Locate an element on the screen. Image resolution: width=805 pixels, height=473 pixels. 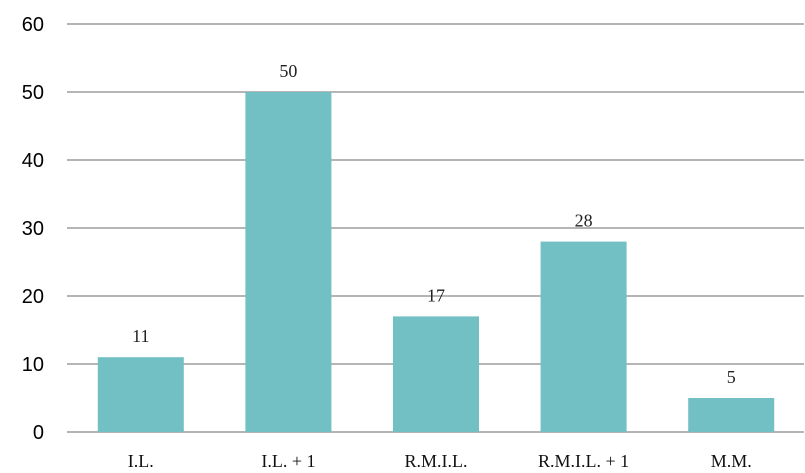
data-label: 28 is located at coordinates (584, 221).